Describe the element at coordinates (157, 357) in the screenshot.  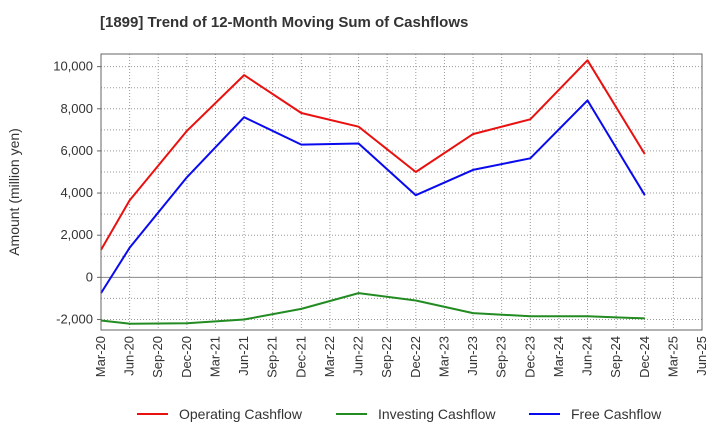
I see `x-tick-label: Sep-20` at that location.